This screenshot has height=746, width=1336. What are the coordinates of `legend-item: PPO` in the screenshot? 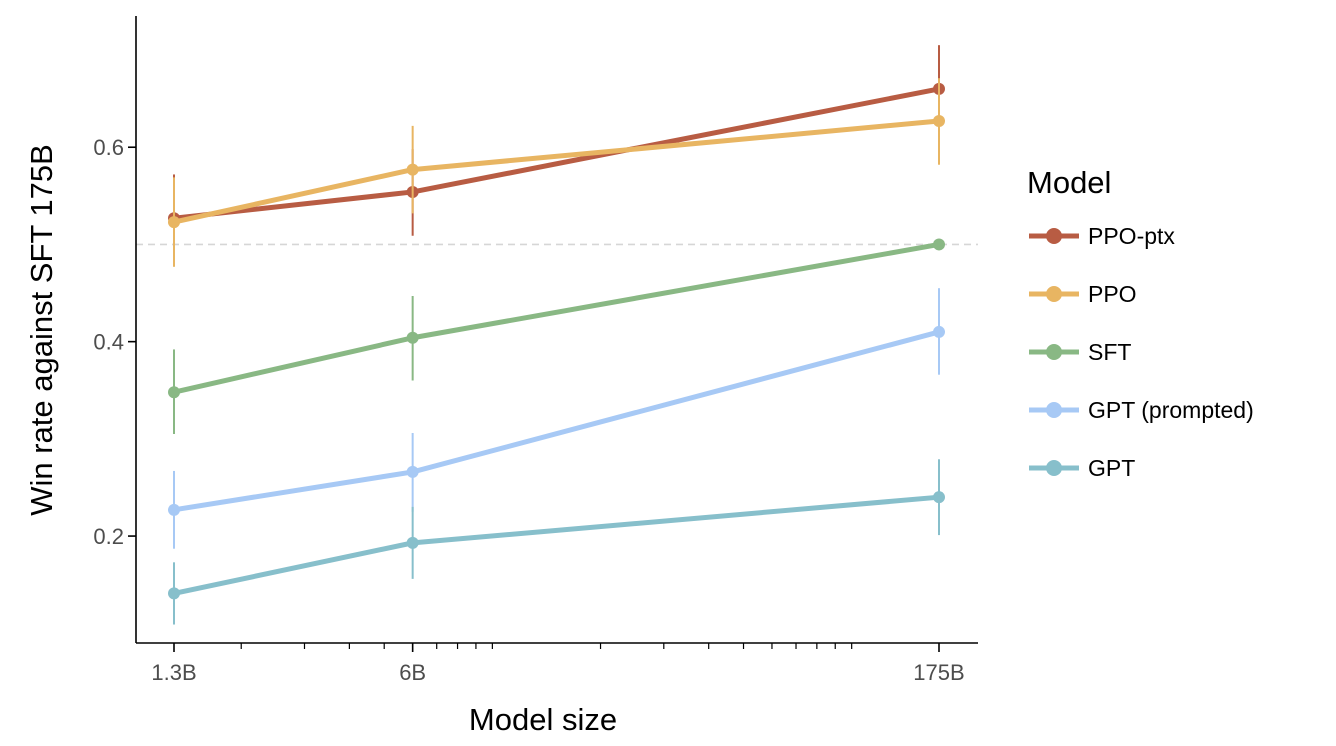 It's located at (1083, 294).